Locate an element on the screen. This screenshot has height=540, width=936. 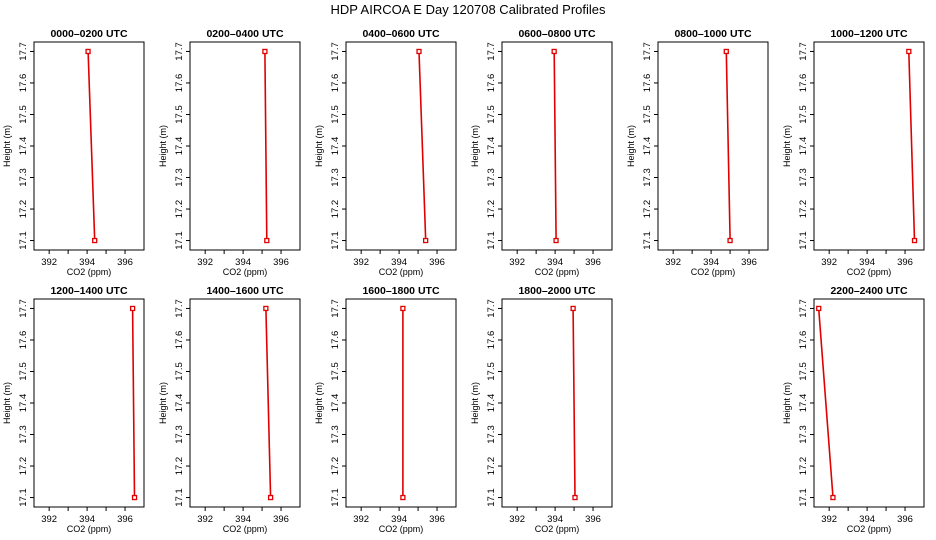
panel-title: 0600–0800 UTC is located at coordinates (556, 34).